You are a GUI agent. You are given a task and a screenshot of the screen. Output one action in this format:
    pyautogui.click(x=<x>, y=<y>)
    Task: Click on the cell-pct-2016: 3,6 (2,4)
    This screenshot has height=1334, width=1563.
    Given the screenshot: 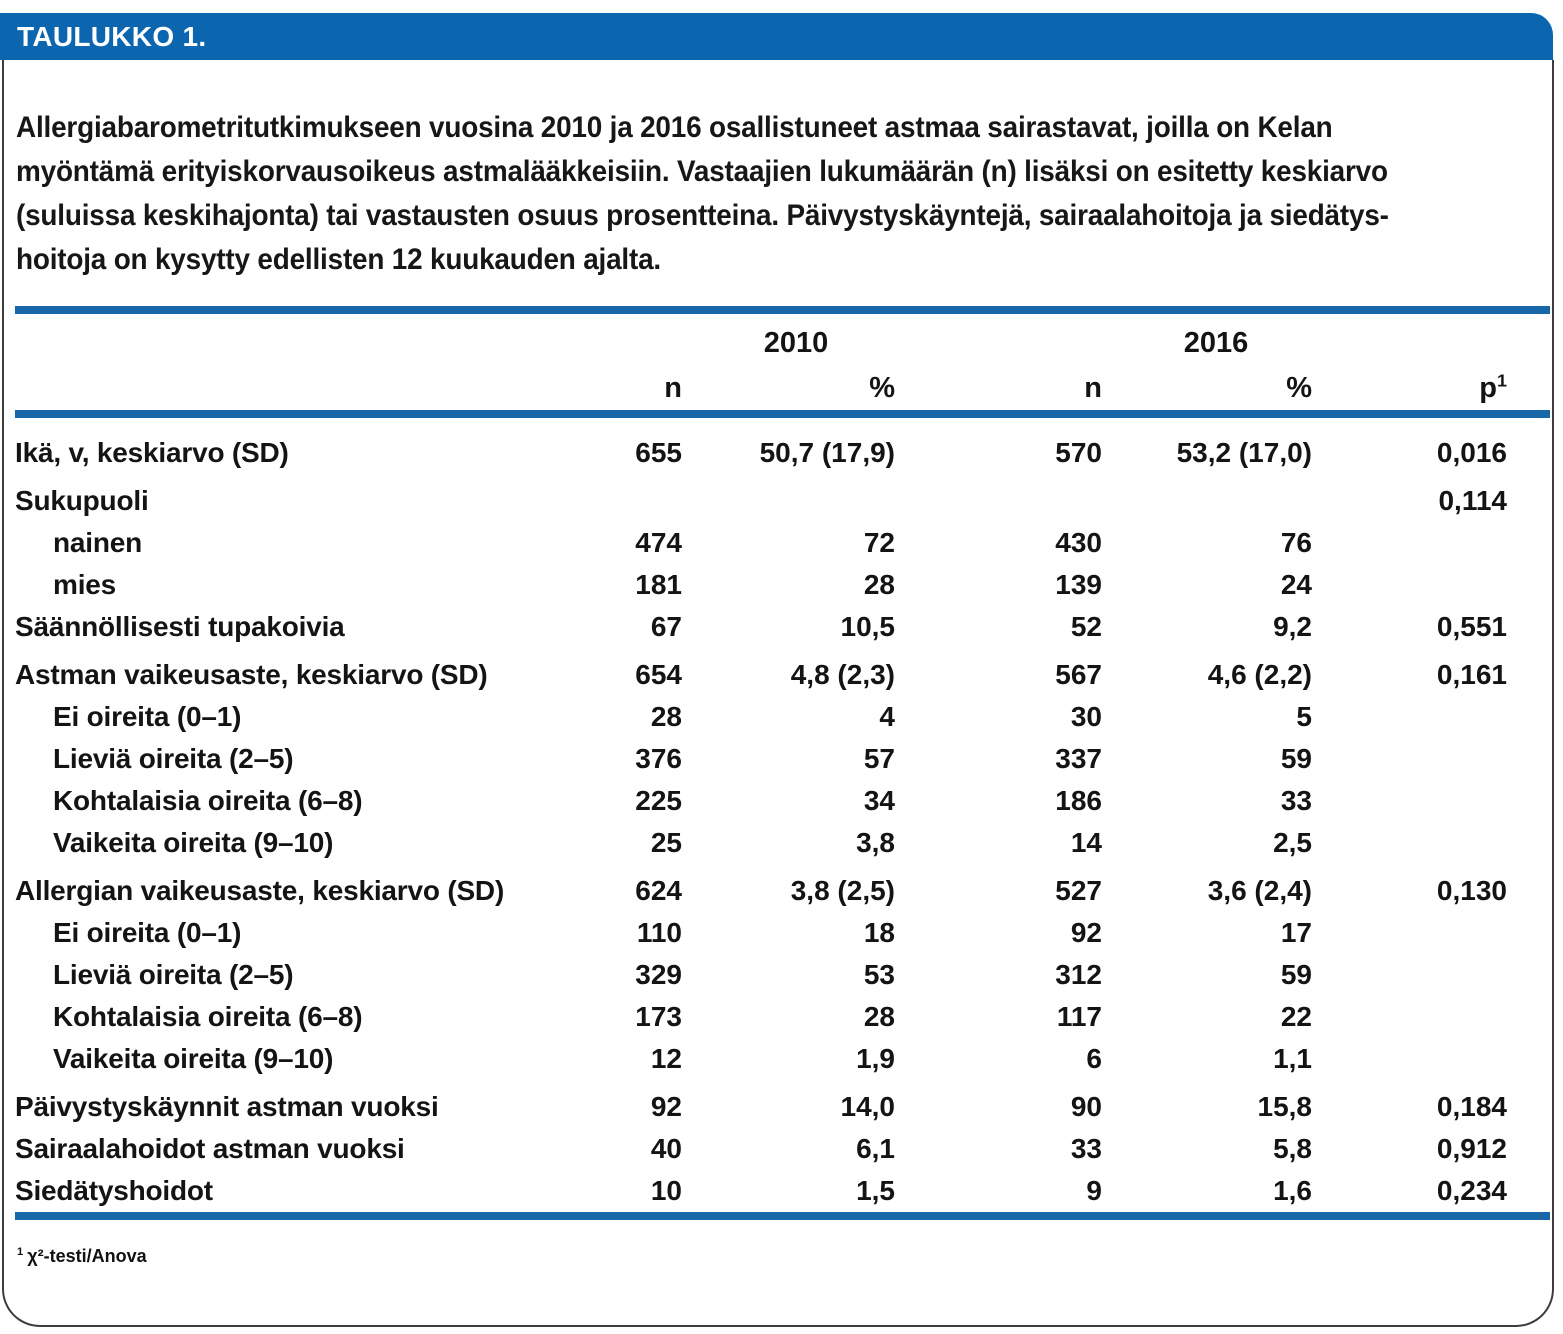 What is the action you would take?
    pyautogui.click(x=1259, y=890)
    